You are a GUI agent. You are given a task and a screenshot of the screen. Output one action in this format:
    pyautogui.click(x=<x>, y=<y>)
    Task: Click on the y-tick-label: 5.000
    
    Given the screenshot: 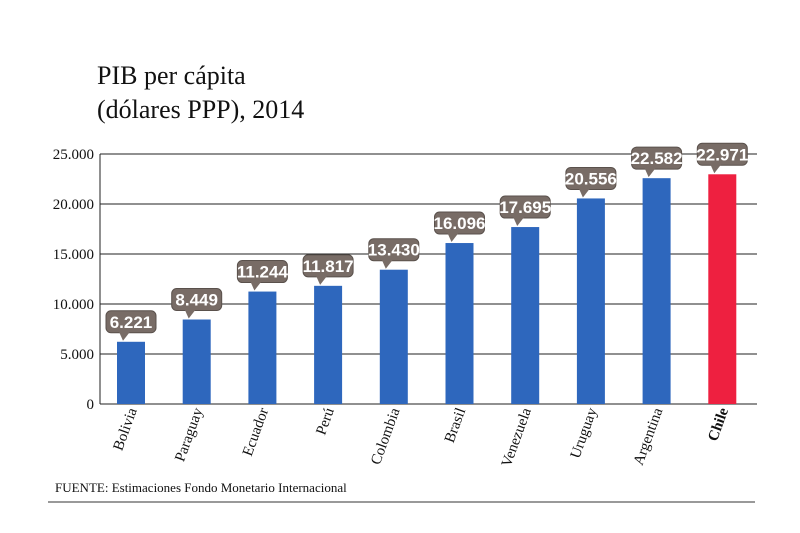 What is the action you would take?
    pyautogui.click(x=77, y=355)
    